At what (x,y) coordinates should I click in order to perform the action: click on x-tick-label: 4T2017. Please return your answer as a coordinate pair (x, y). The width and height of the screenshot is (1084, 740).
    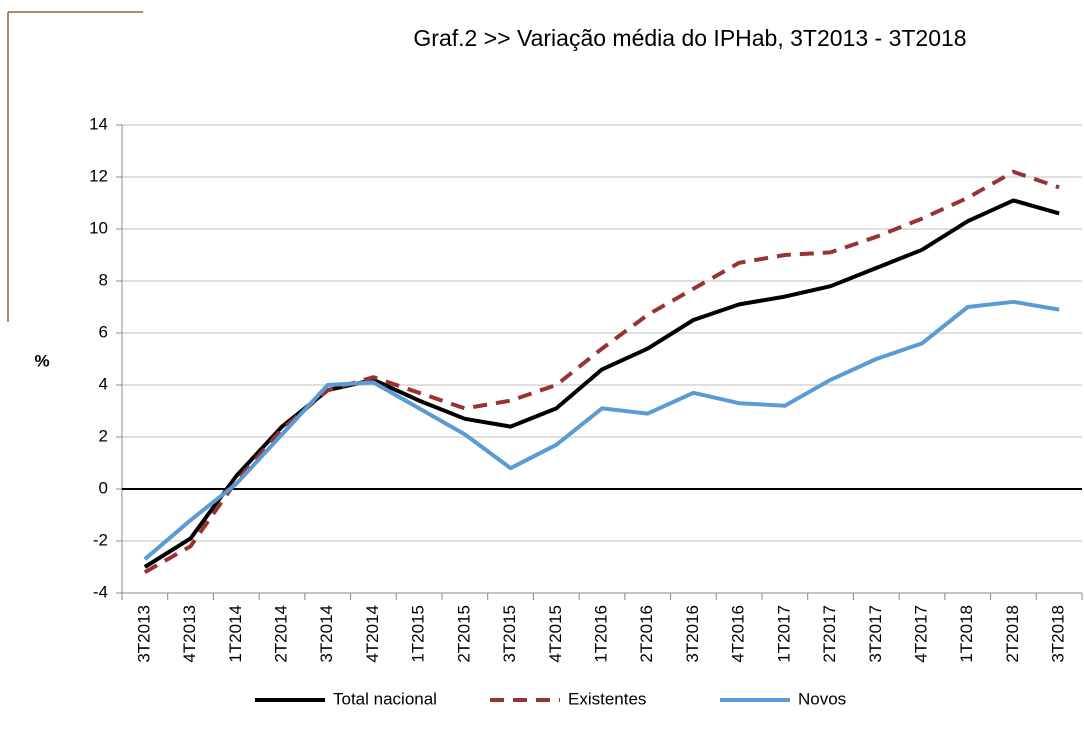
    Looking at the image, I should click on (920, 634).